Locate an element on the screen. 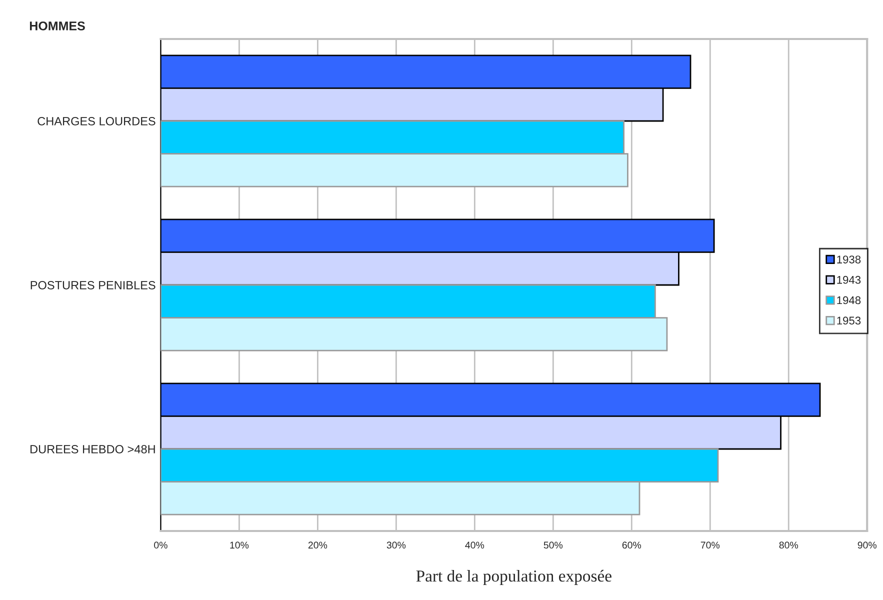 This screenshot has width=883, height=600. legend-label: 1948 is located at coordinates (849, 300).